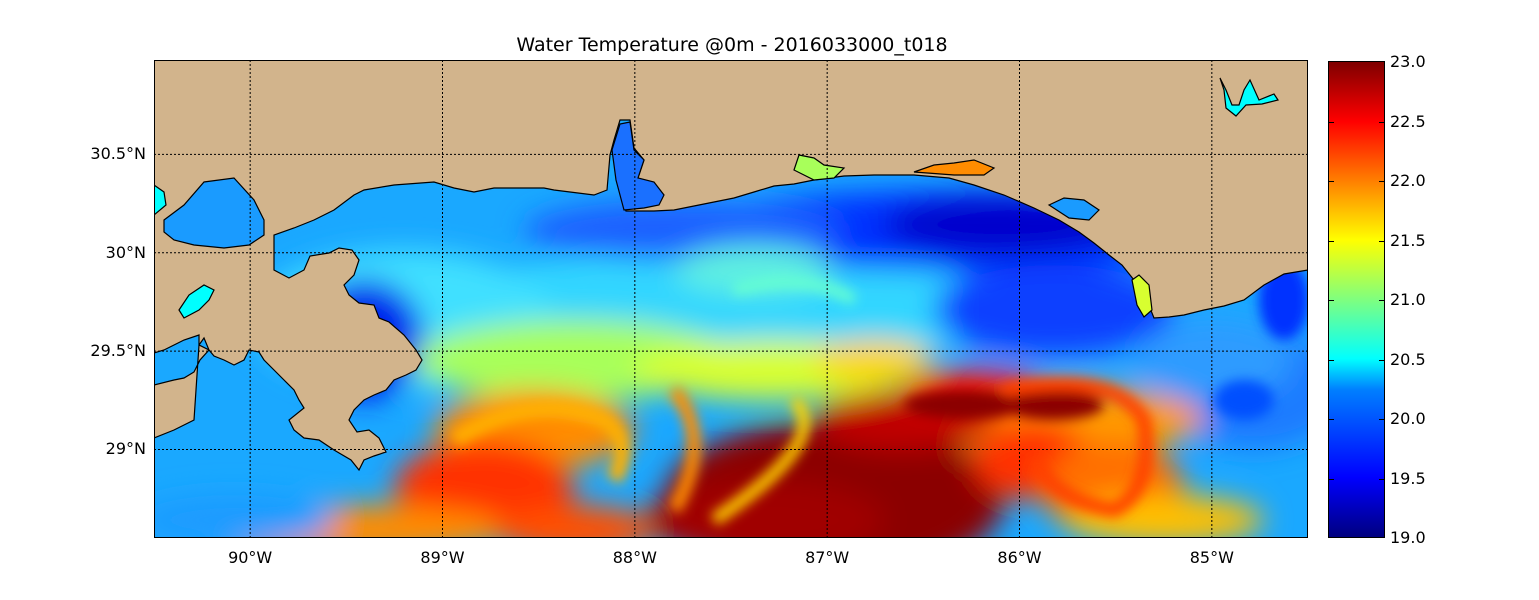  What do you see at coordinates (1019, 557) in the screenshot?
I see `longitude-tick-label: 86°W` at bounding box center [1019, 557].